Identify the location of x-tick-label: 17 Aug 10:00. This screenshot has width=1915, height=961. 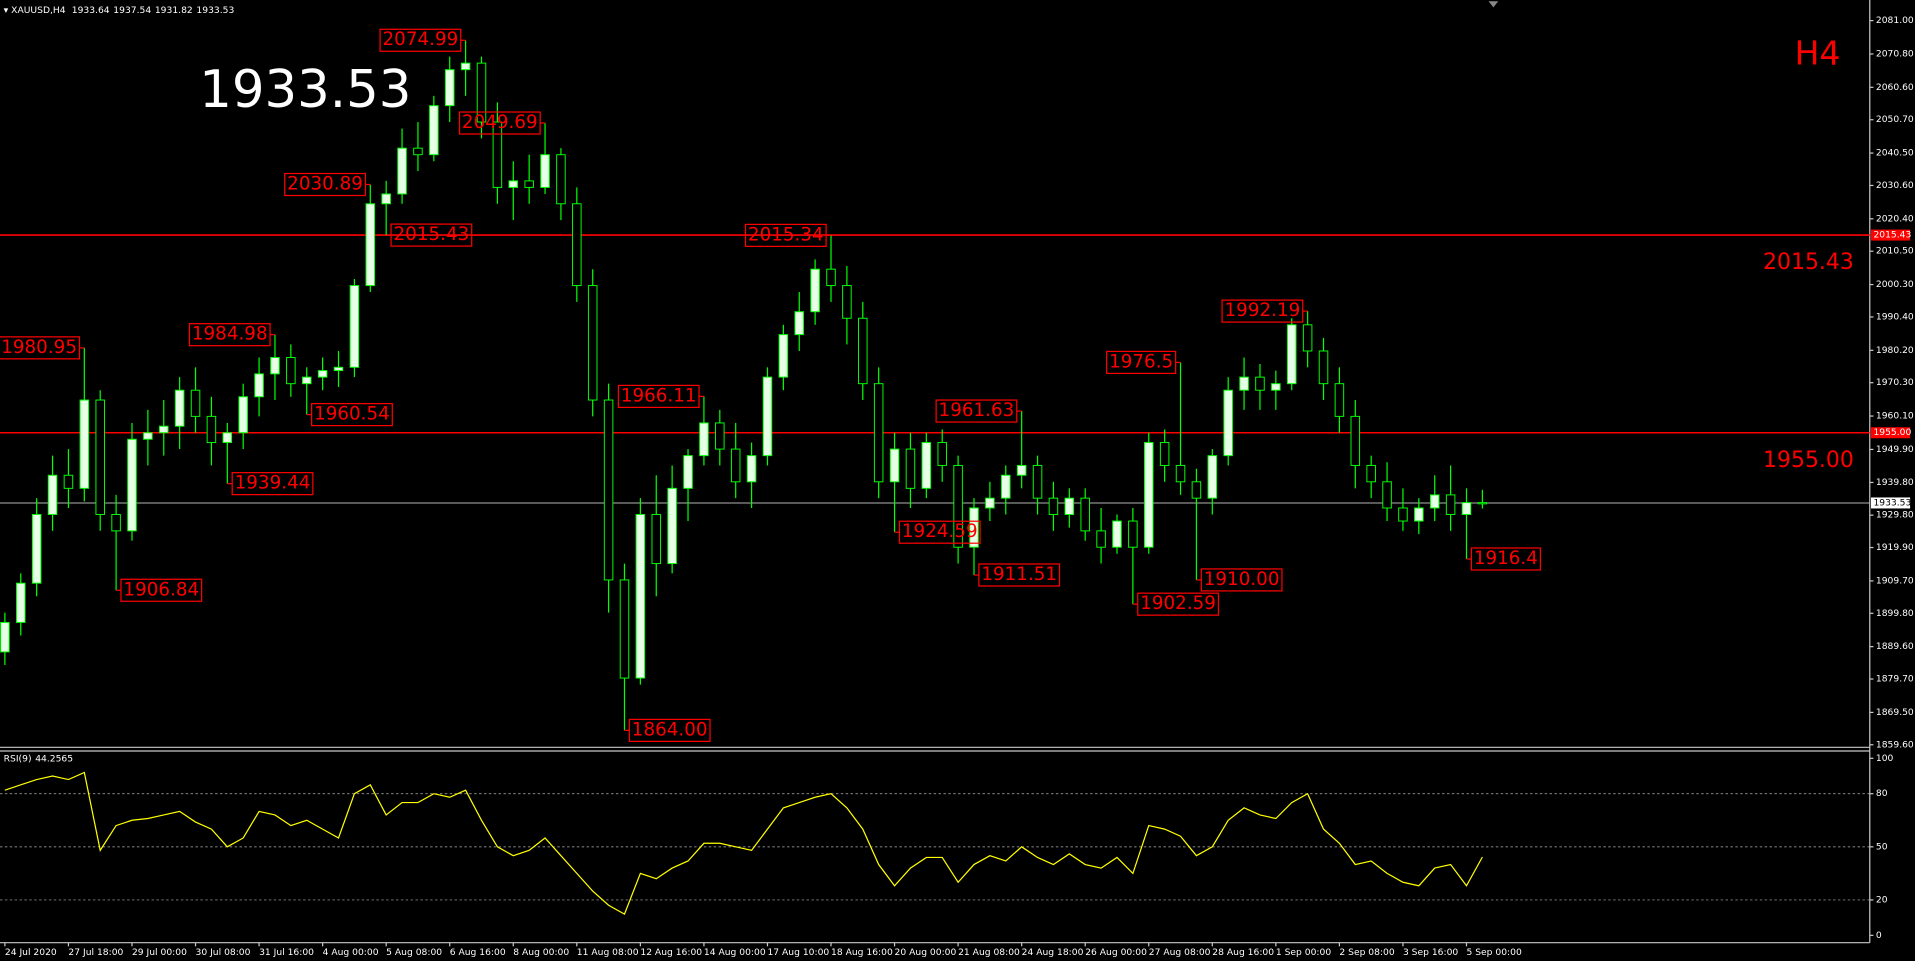
(798, 952).